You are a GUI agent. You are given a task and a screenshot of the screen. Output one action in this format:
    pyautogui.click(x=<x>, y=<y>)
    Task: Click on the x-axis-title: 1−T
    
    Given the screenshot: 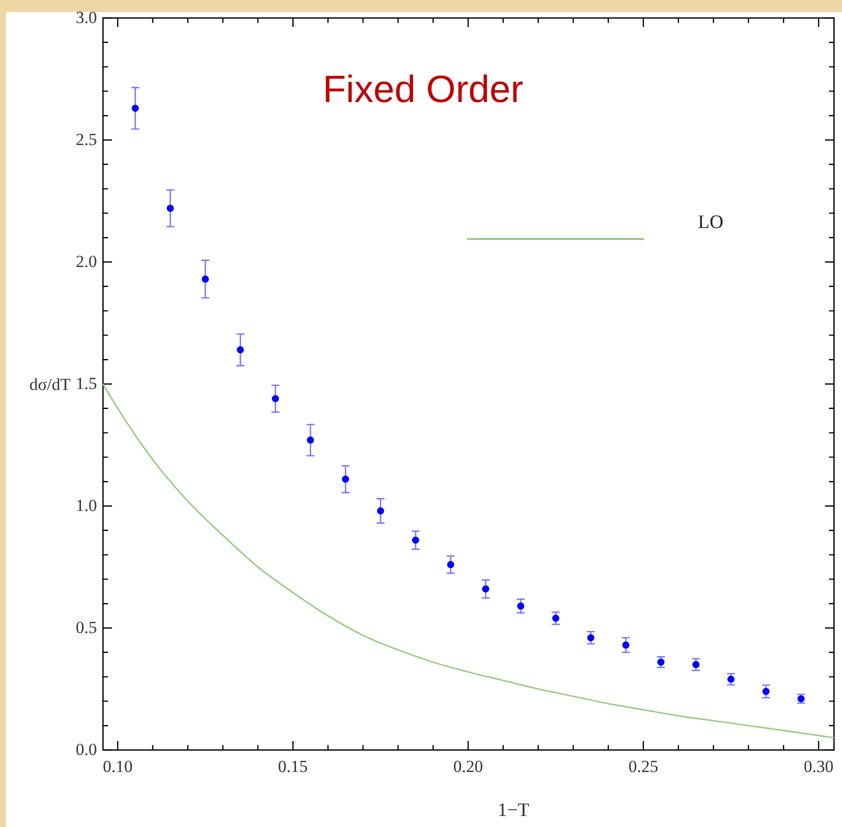 What is the action you would take?
    pyautogui.click(x=514, y=810)
    